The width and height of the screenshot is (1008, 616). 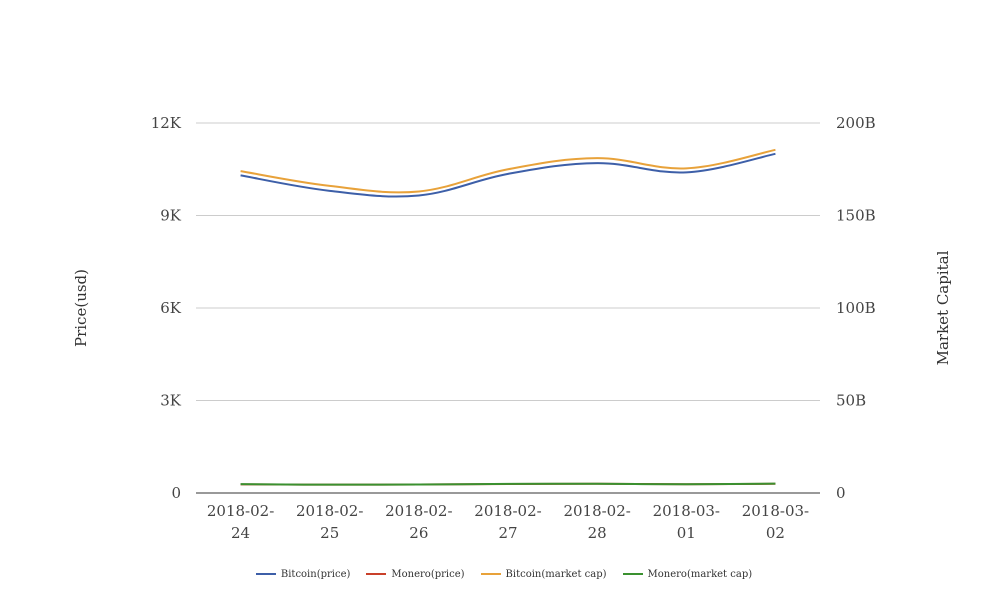 What do you see at coordinates (556, 574) in the screenshot?
I see `legend-label: Bitcoin(market cap)` at bounding box center [556, 574].